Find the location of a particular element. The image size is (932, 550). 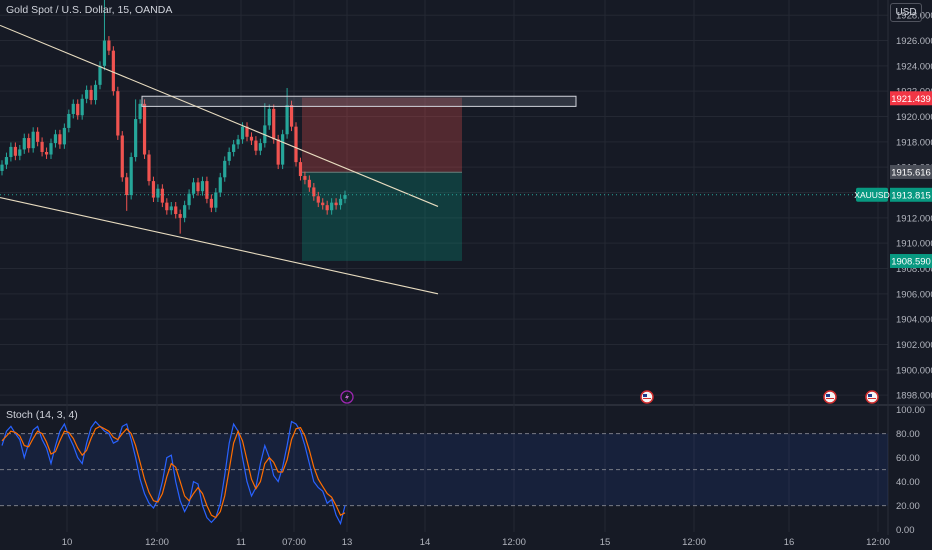

currency-button: USD is located at coordinates (906, 12).